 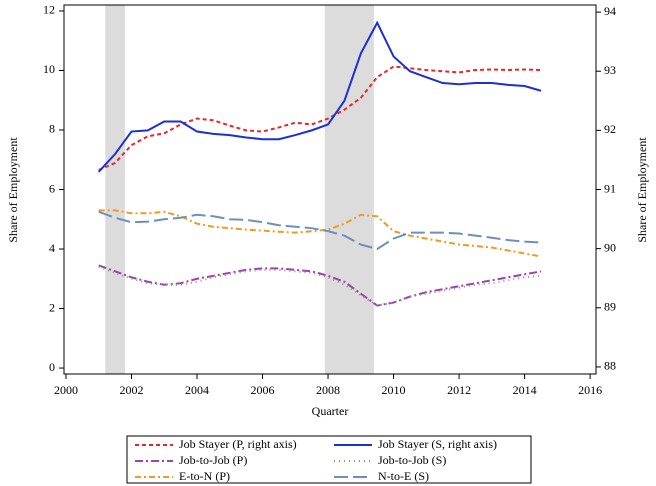 I want to click on x-tick-label: 2002, so click(x=131, y=390).